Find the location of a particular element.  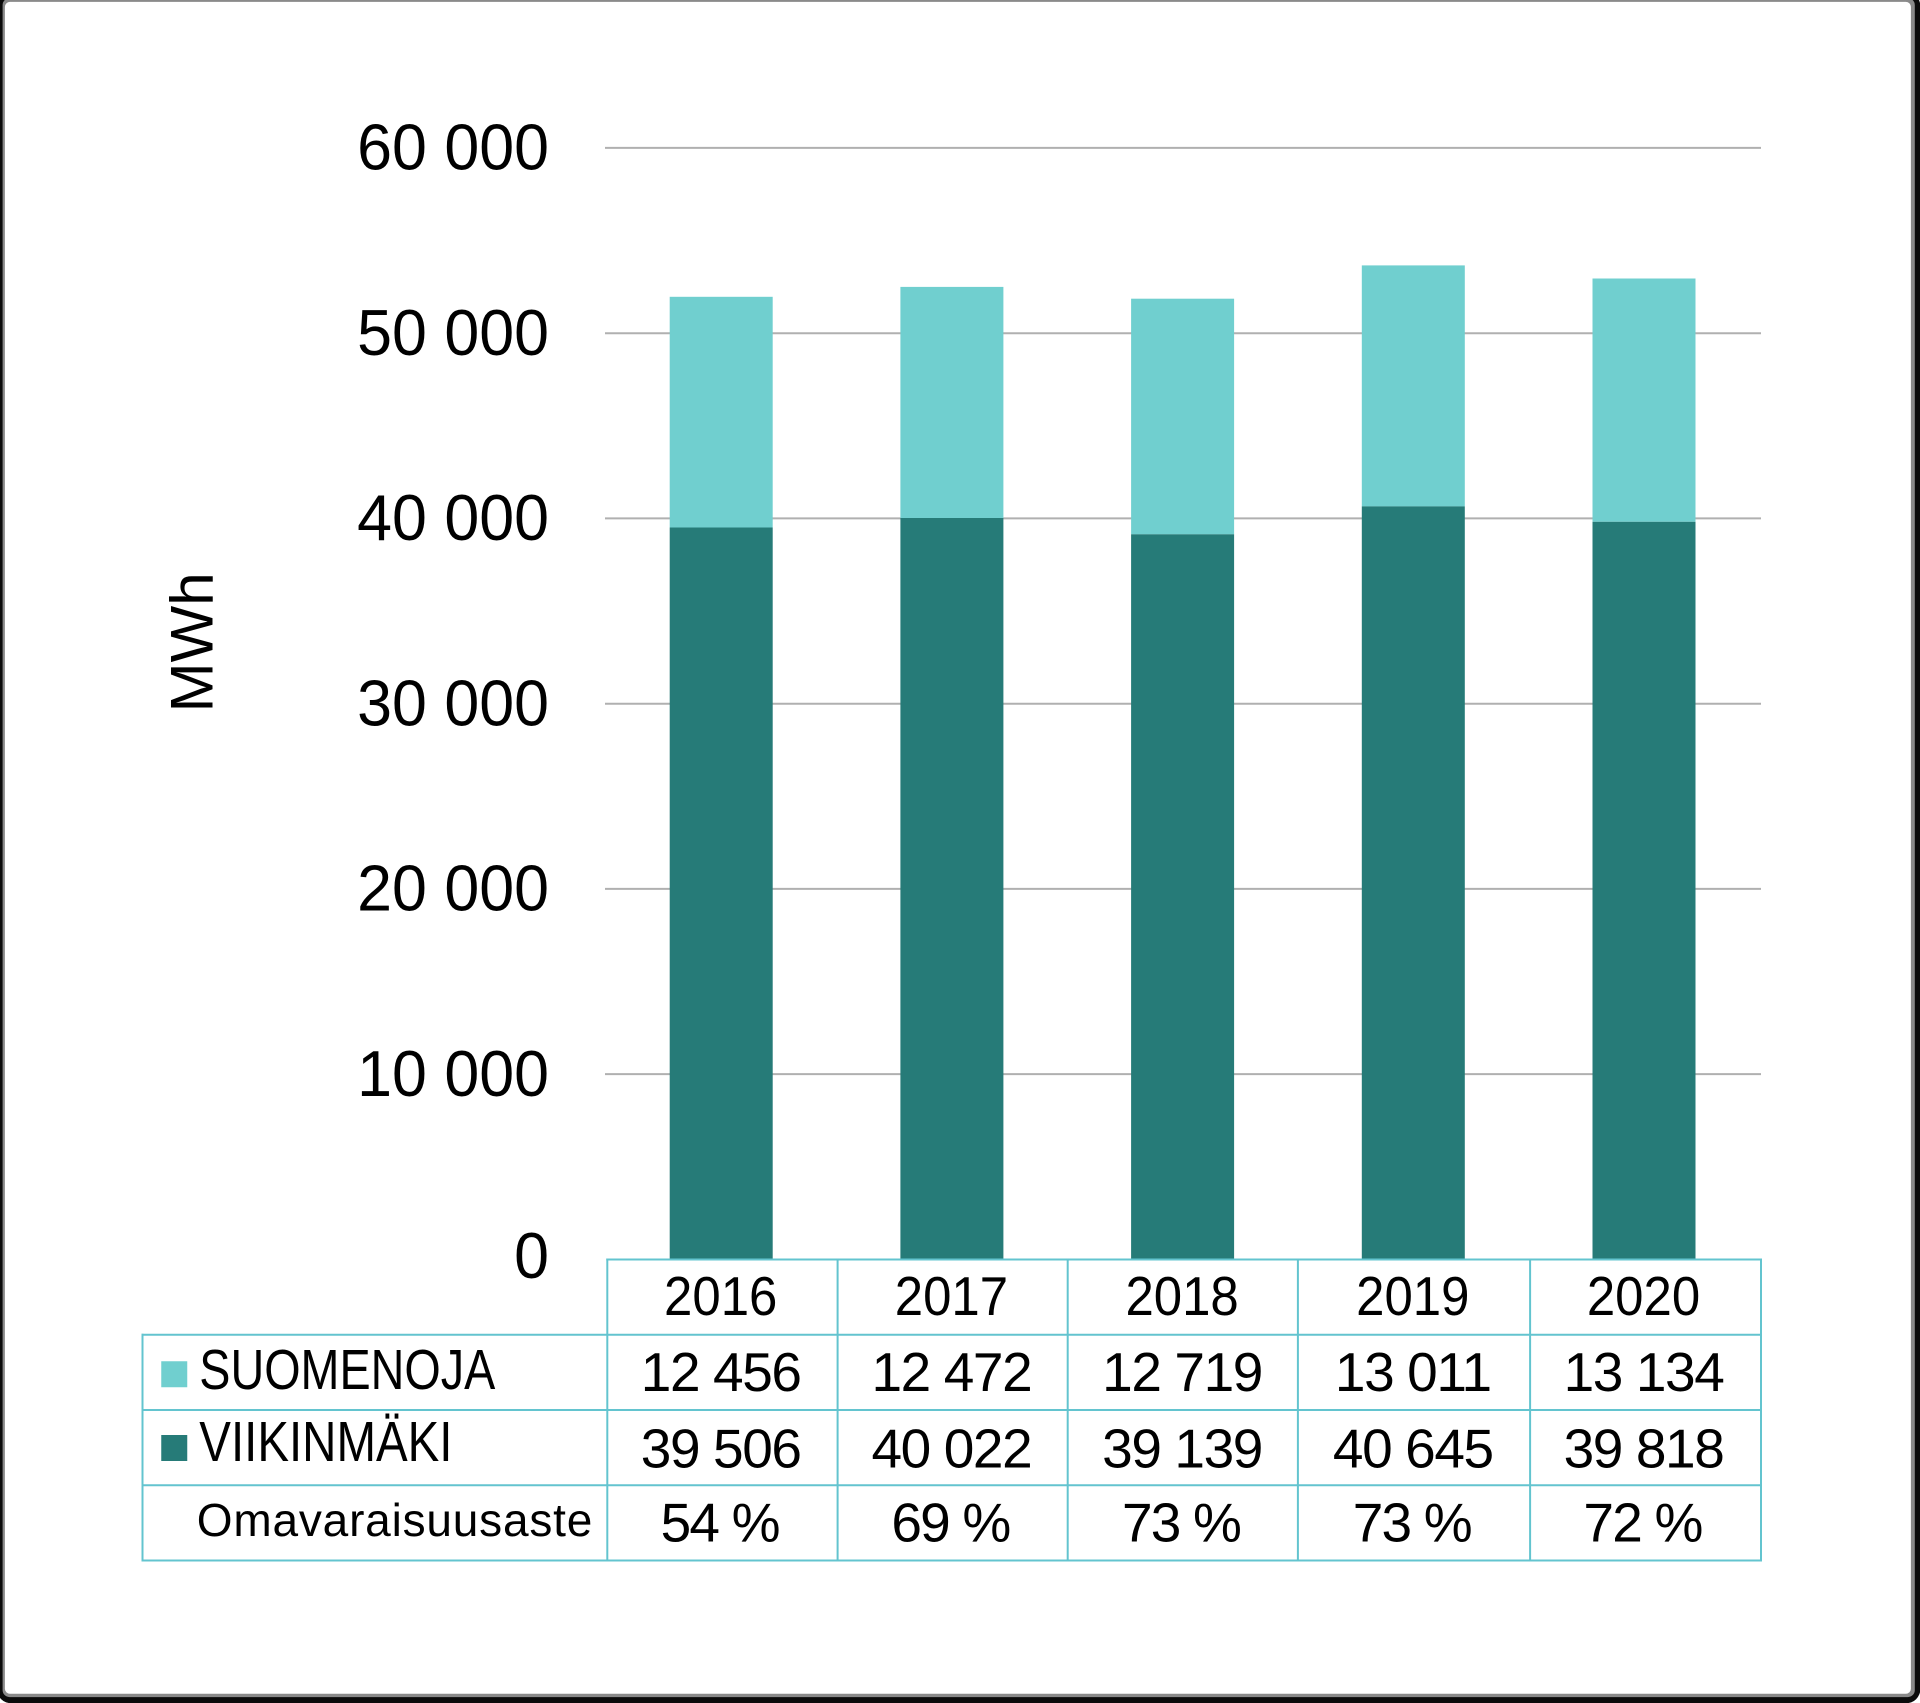

svg-text: 12 719 is located at coordinates (1182, 1372).